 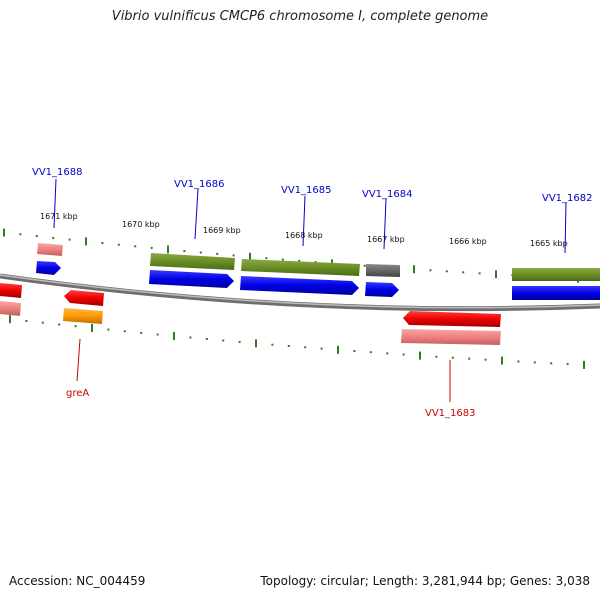 What do you see at coordinates (567, 198) in the screenshot?
I see `gene-label-forward: VV1_1682` at bounding box center [567, 198].